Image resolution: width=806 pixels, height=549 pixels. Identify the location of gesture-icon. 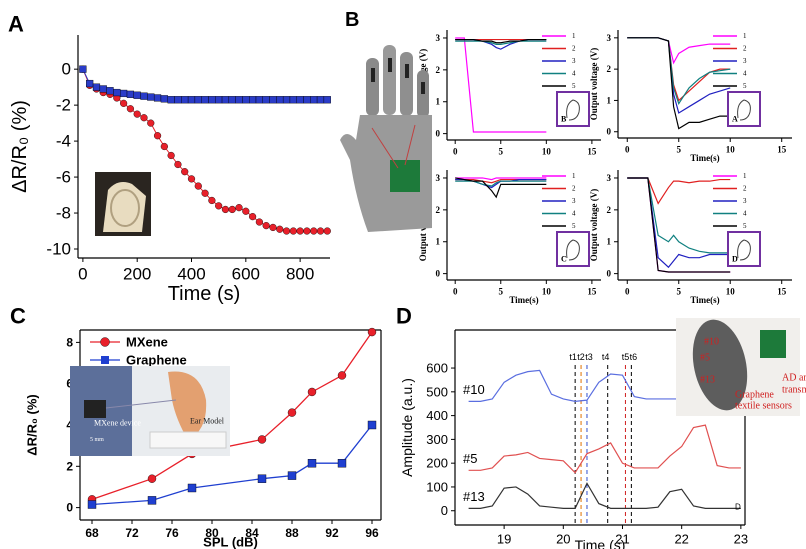
(573, 249).